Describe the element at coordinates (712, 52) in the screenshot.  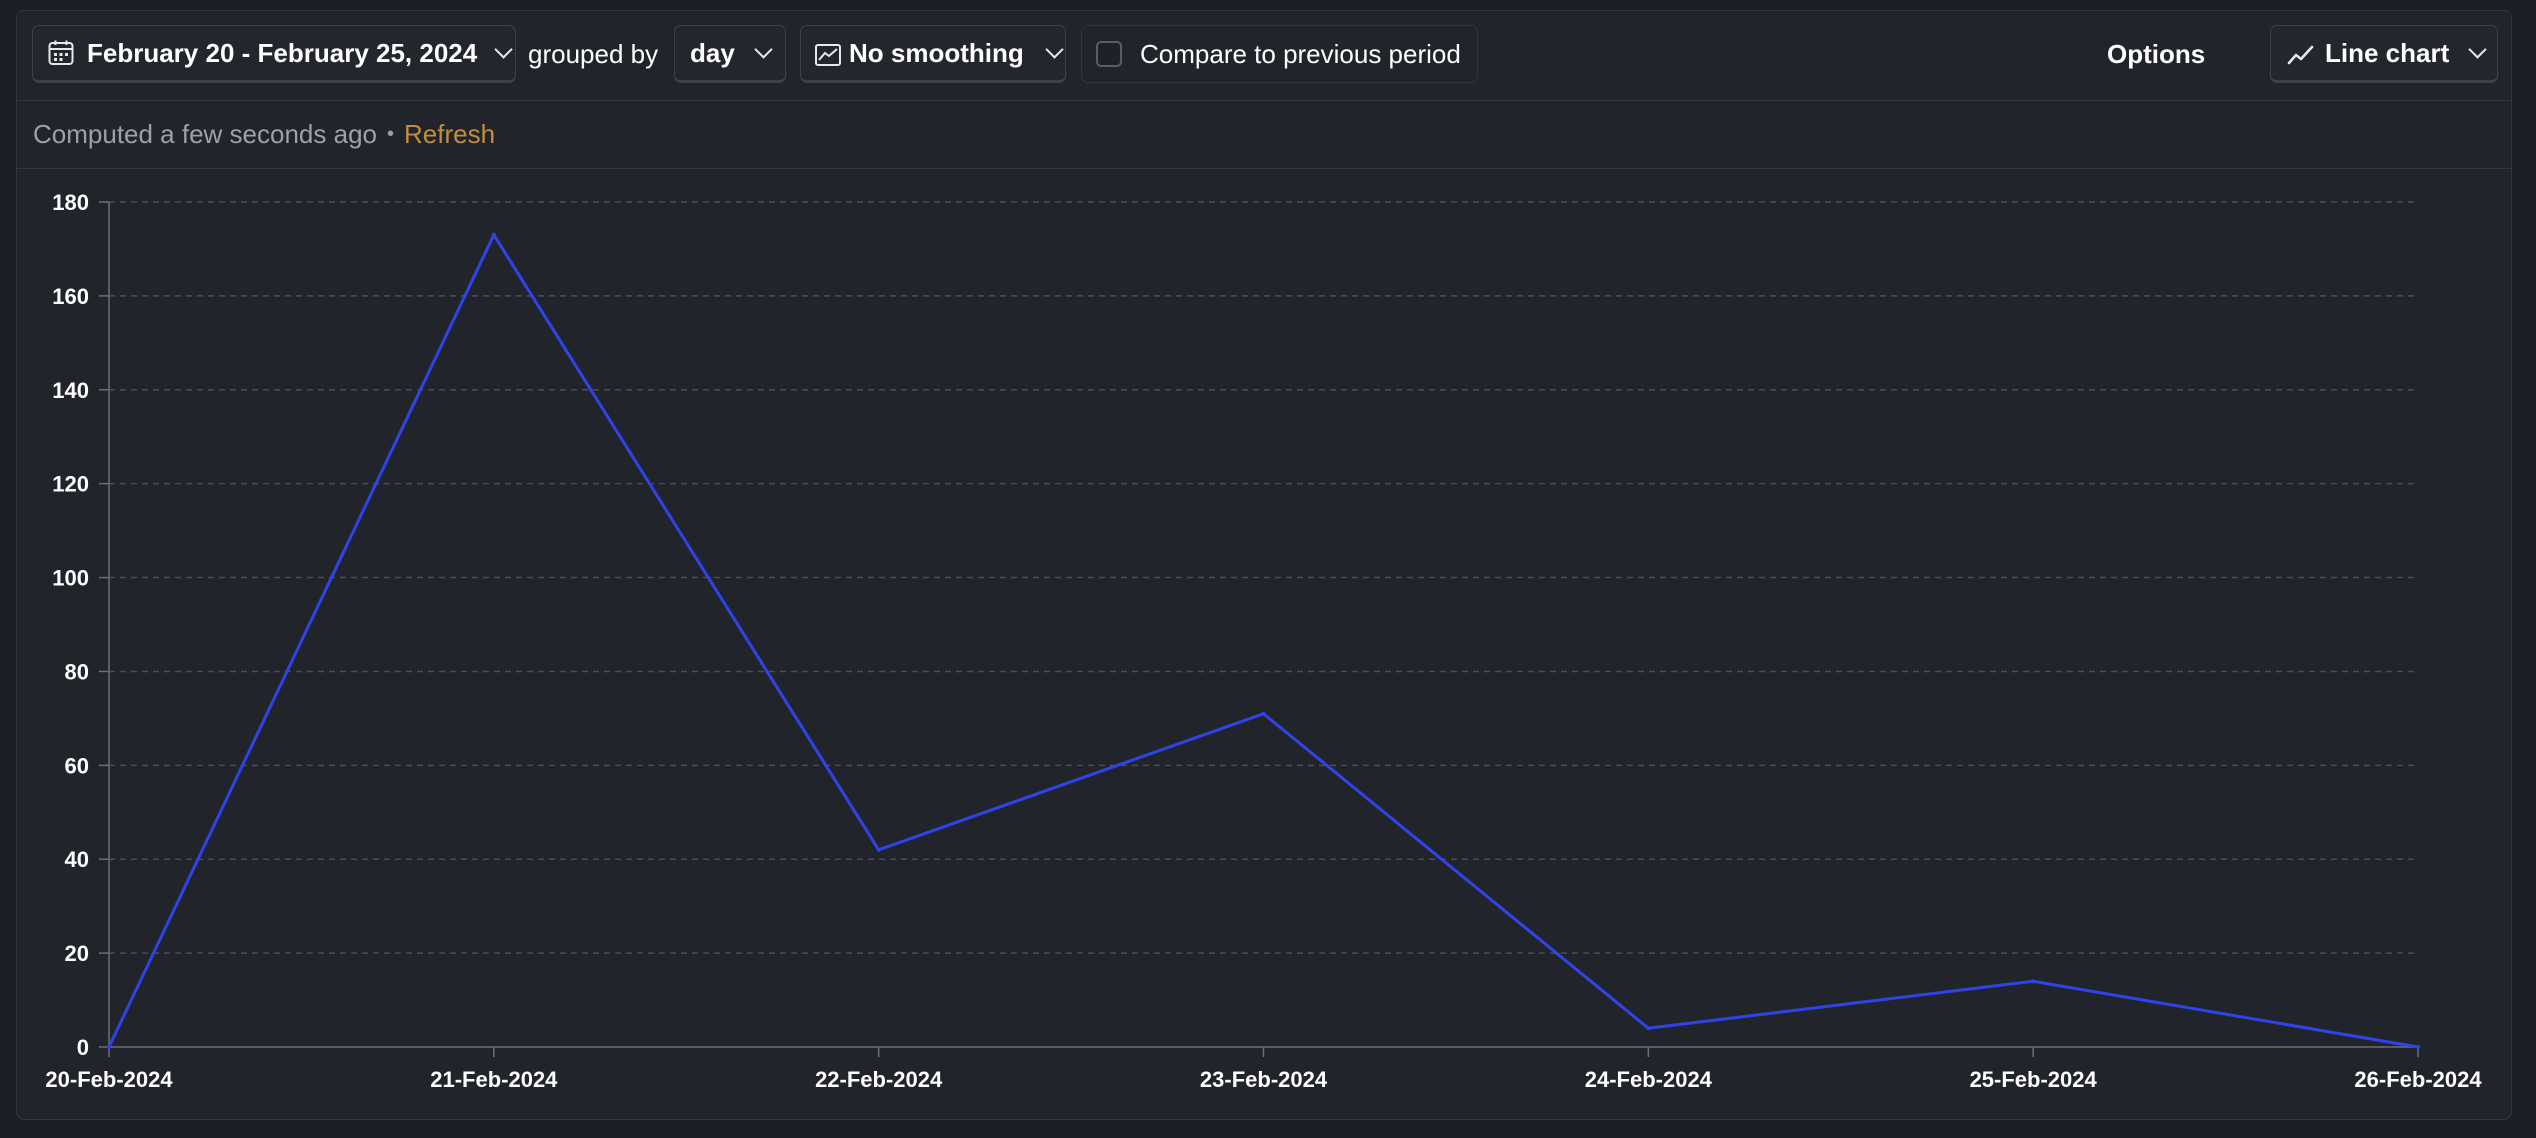
I see `interval-value: day` at that location.